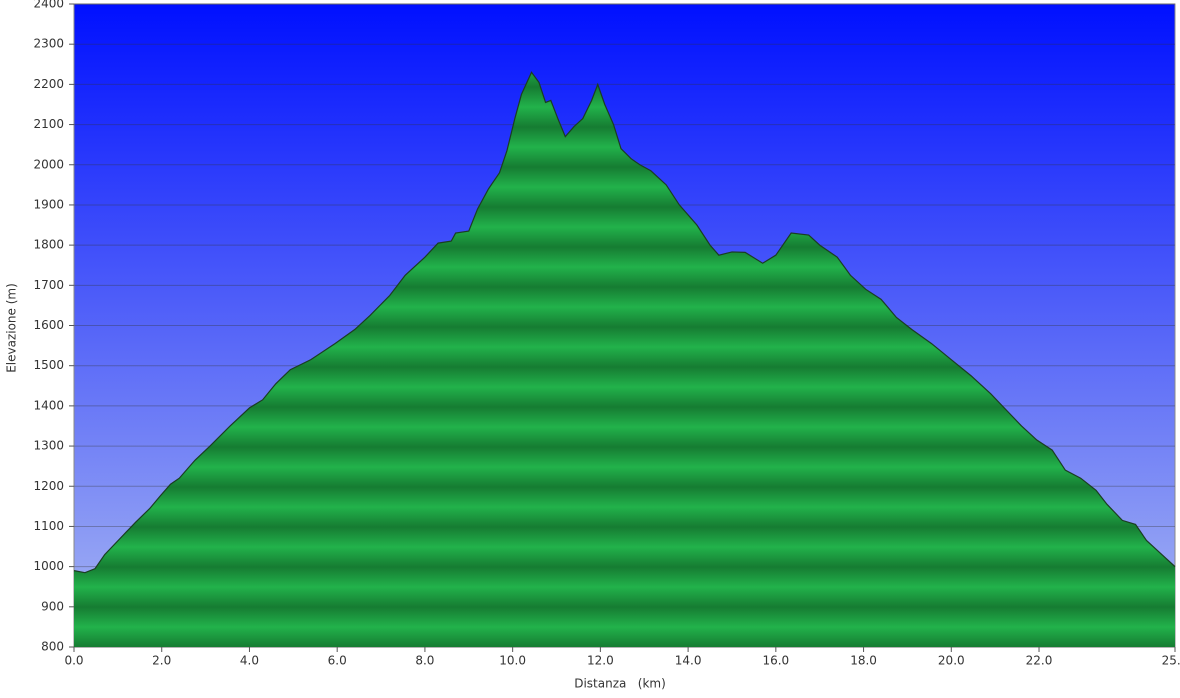 The width and height of the screenshot is (1180, 698). What do you see at coordinates (688, 661) in the screenshot?
I see `x-tick-label: 14.0` at bounding box center [688, 661].